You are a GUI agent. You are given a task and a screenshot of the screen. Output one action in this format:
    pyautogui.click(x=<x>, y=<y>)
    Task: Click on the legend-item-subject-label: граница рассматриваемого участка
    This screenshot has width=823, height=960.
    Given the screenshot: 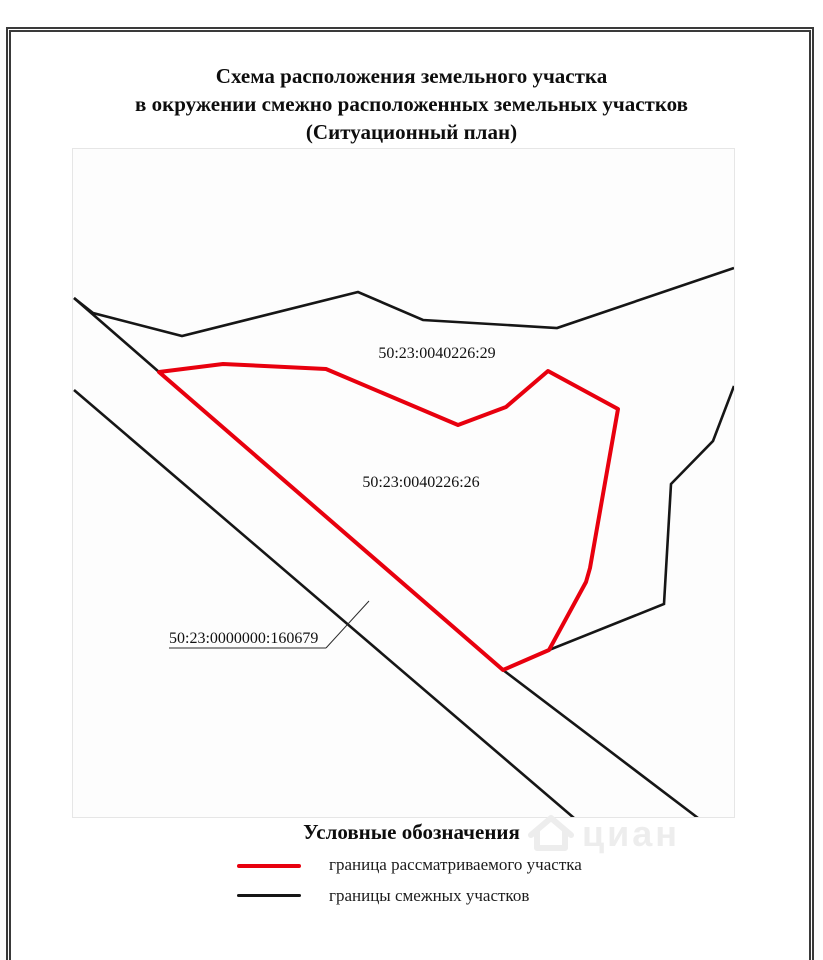 What is the action you would take?
    pyautogui.click(x=455, y=864)
    